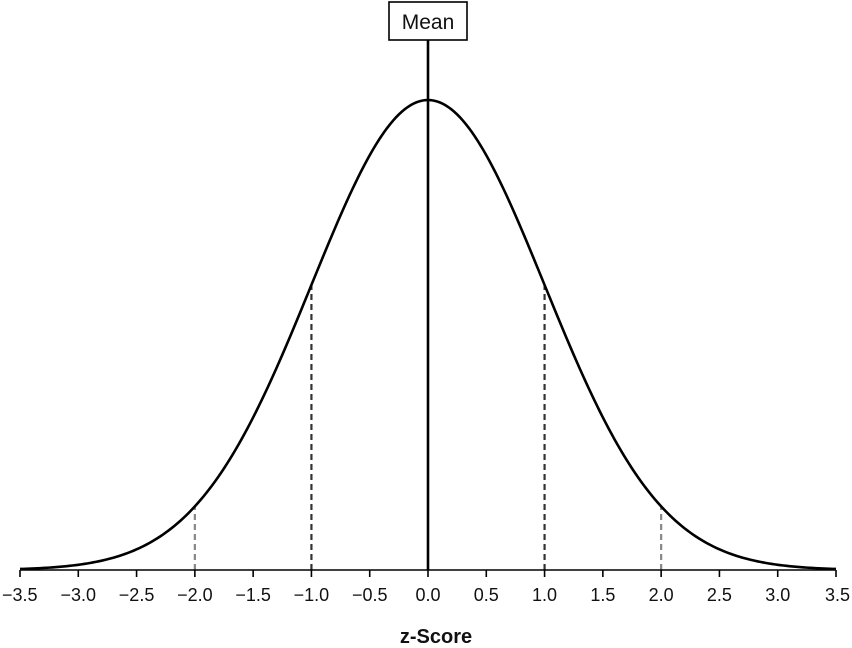 The image size is (852, 648). Describe the element at coordinates (79, 595) in the screenshot. I see `x-tick-label: −3.0` at that location.